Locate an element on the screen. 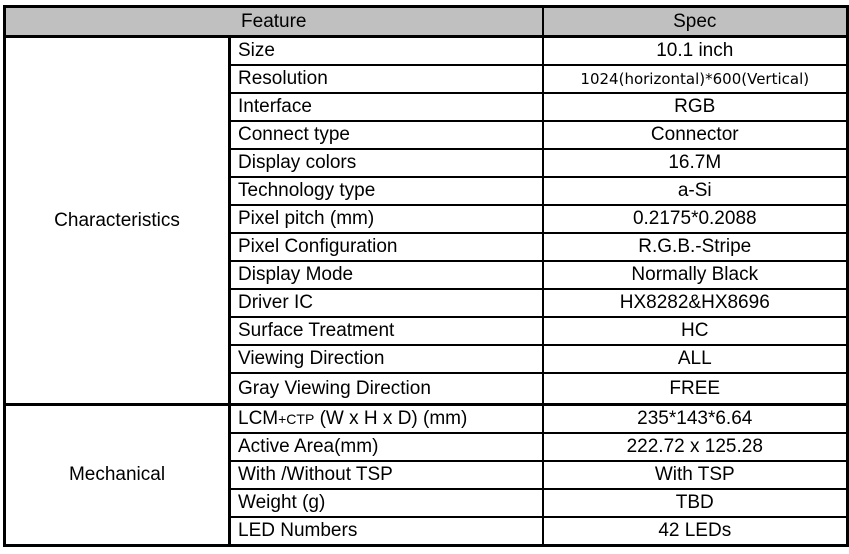 This screenshot has width=849, height=554. table-row: Active Area(mm) 222.72 x 125.28 is located at coordinates (427, 447).